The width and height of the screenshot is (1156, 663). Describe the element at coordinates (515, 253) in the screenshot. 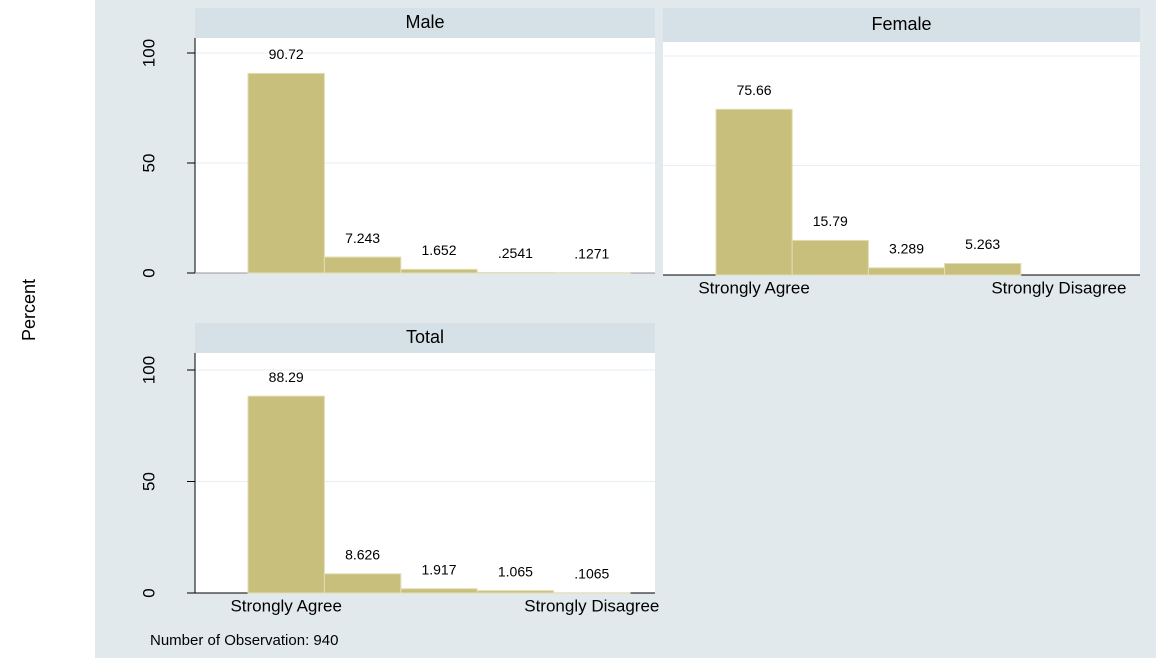

I see `value-label: .2541` at that location.